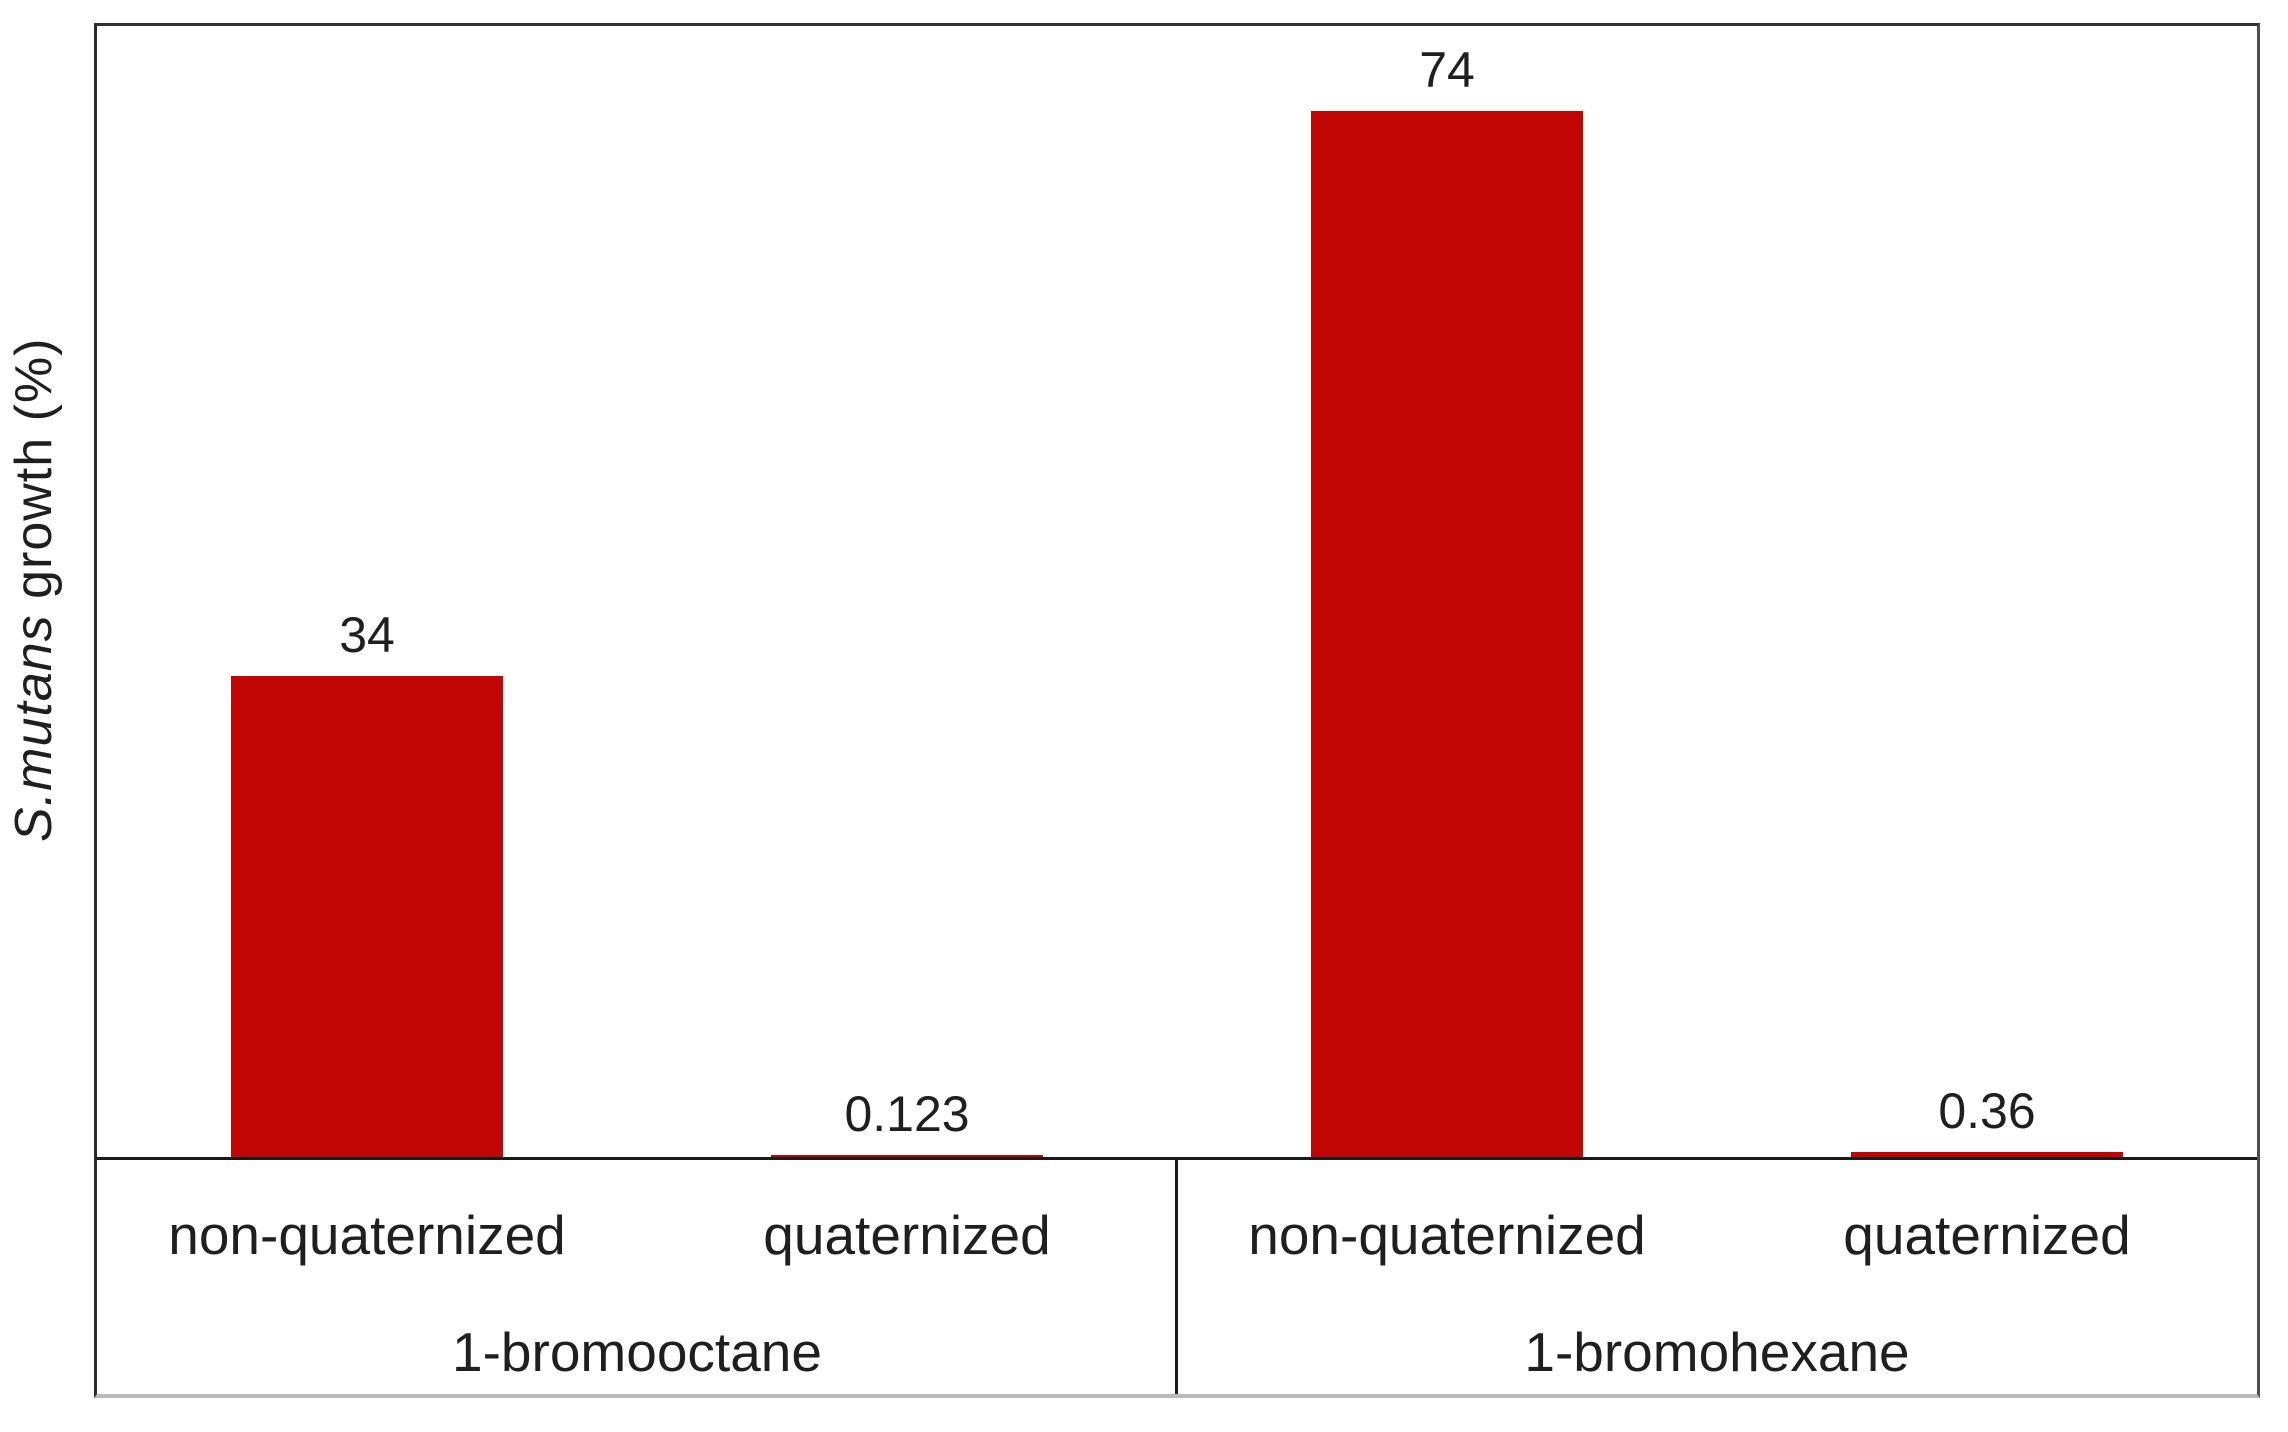 The width and height of the screenshot is (2288, 1432). Describe the element at coordinates (1987, 1111) in the screenshot. I see `bar-value-label: 0.36` at that location.